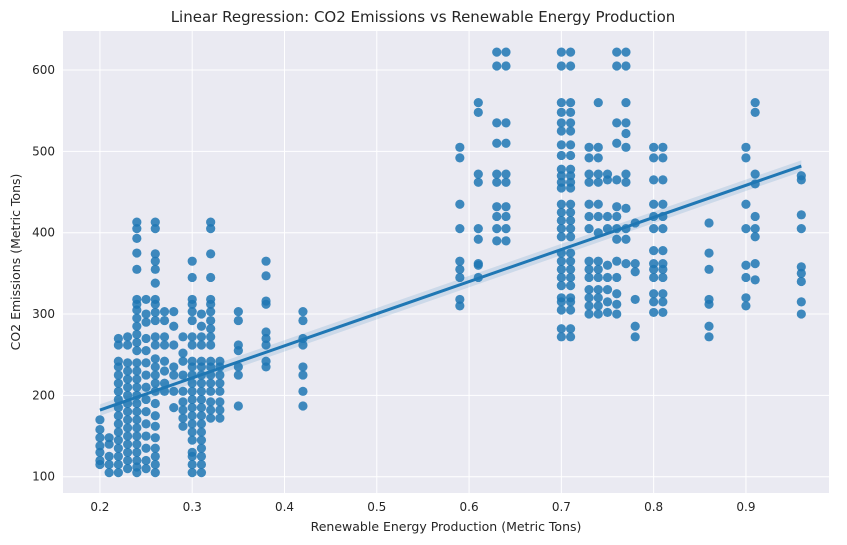  Describe the element at coordinates (99, 507) in the screenshot. I see `x-tick-label: 0.2` at that location.